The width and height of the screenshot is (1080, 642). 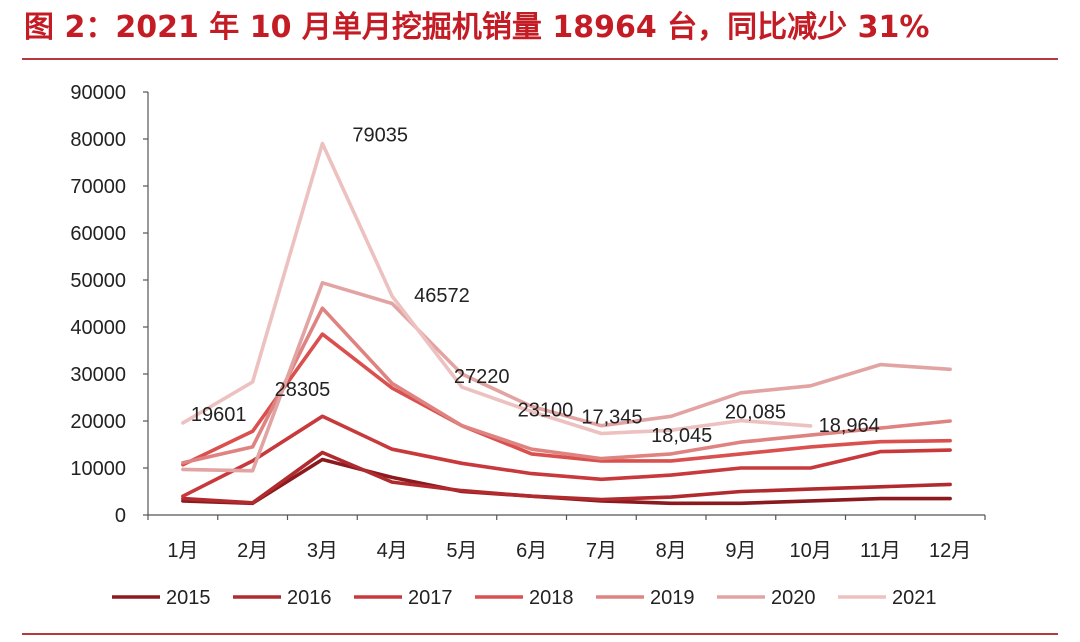 What do you see at coordinates (755, 413) in the screenshot?
I see `data-label: 20,085` at bounding box center [755, 413].